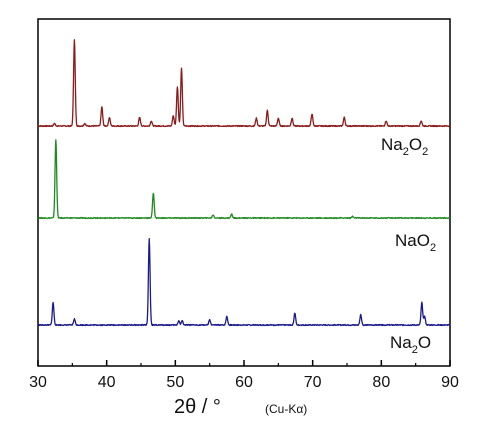 The image size is (488, 432). What do you see at coordinates (450, 382) in the screenshot?
I see `x-tick-label: 90` at bounding box center [450, 382].